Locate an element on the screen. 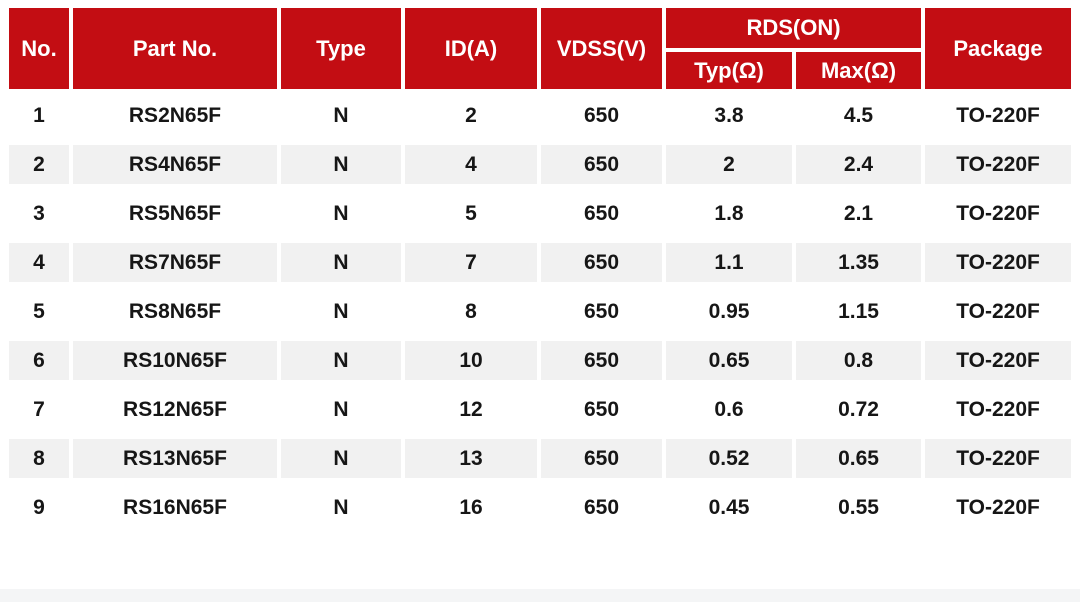 This screenshot has width=1080, height=602. cell-part-no: RS13N65F is located at coordinates (175, 458).